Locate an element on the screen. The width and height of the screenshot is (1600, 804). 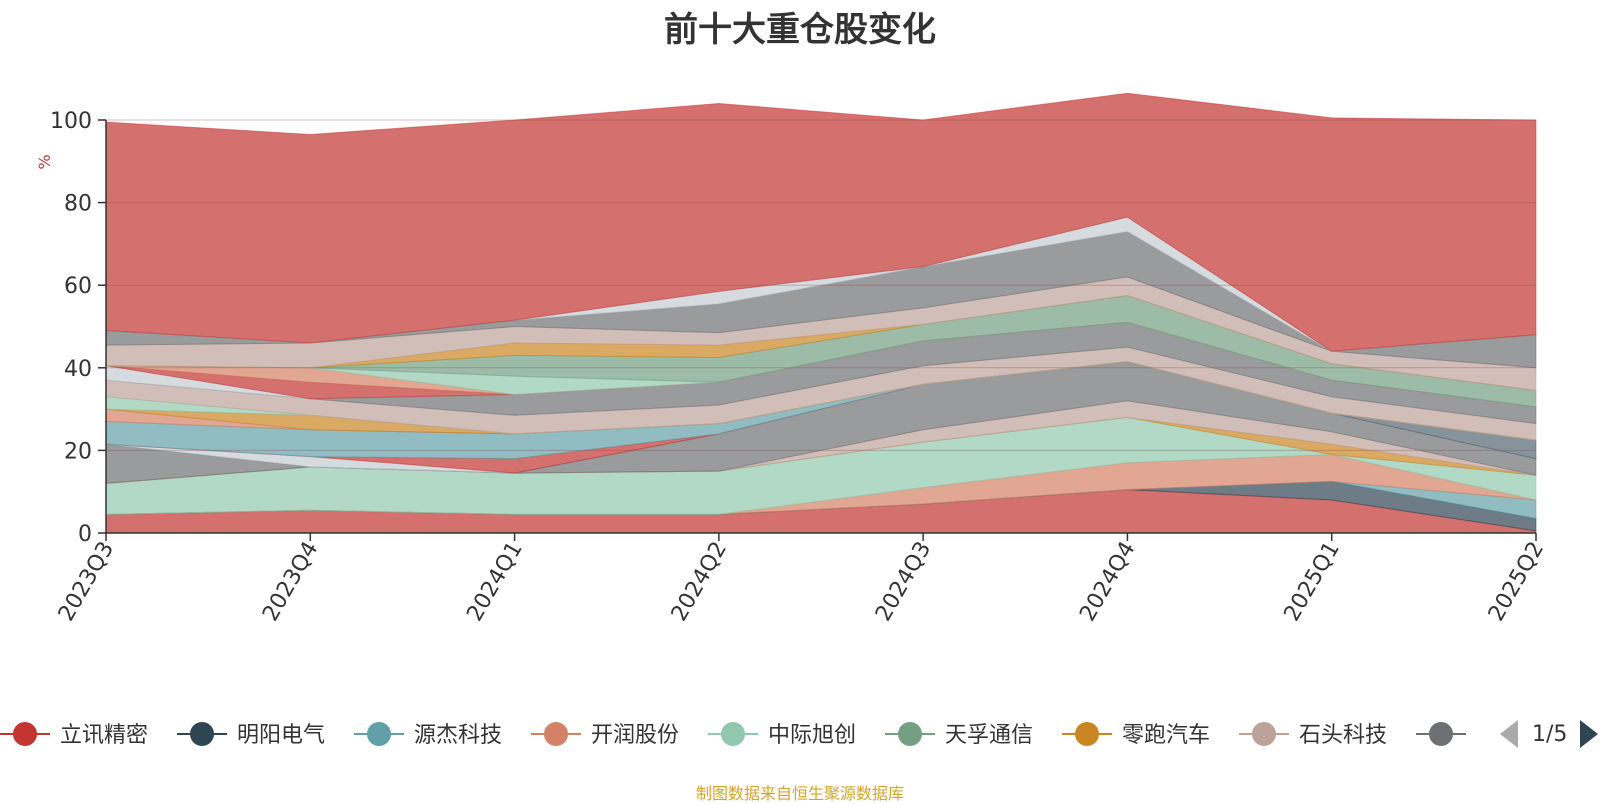
y-tick-label: 100 is located at coordinates (71, 121).